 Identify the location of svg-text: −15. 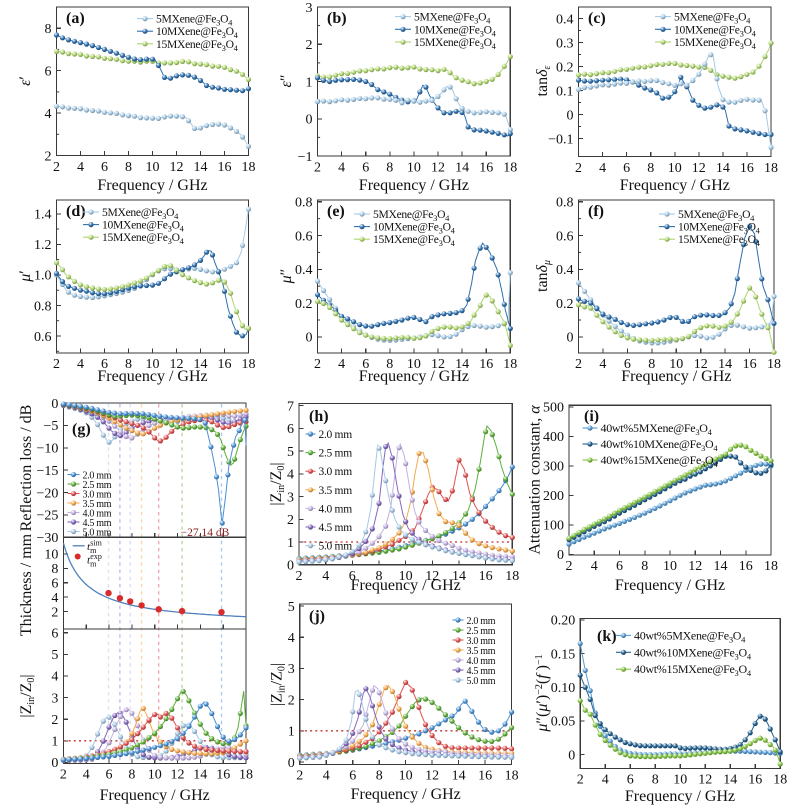
(47, 471).